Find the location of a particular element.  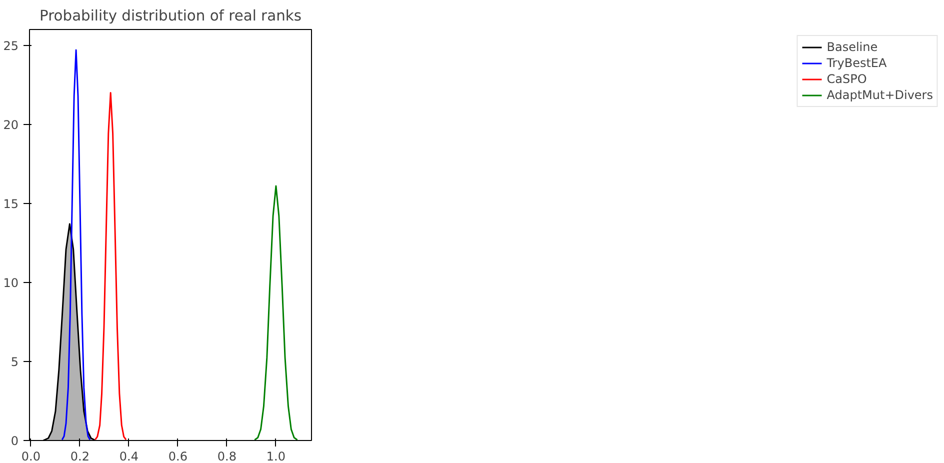

legend-label: CaSPO is located at coordinates (846, 79).